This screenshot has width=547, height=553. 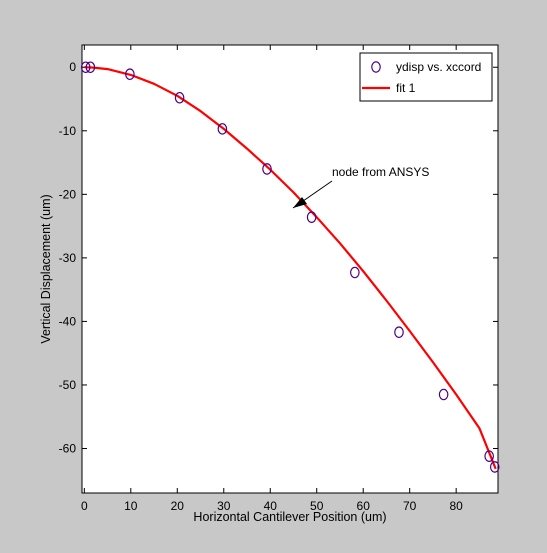 I want to click on y-axis-label: Vertical Displacement (um), so click(x=46, y=268).